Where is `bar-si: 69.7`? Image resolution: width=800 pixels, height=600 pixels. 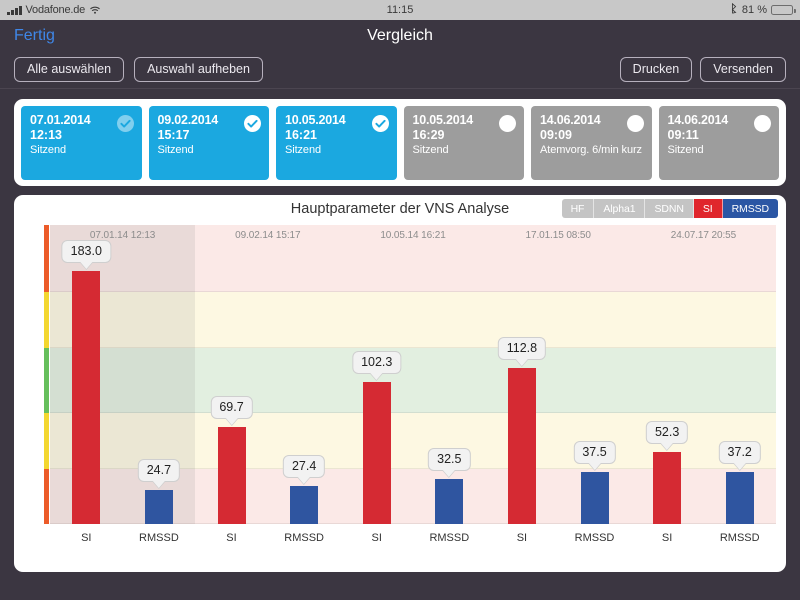
bar-si: 69.7 is located at coordinates (231, 460).